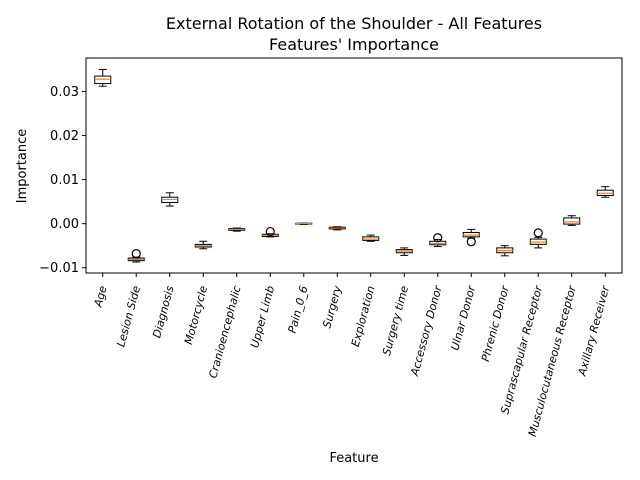 This screenshot has height=480, width=640. I want to click on x-tick-label: Cranioencephalic, so click(224, 331).